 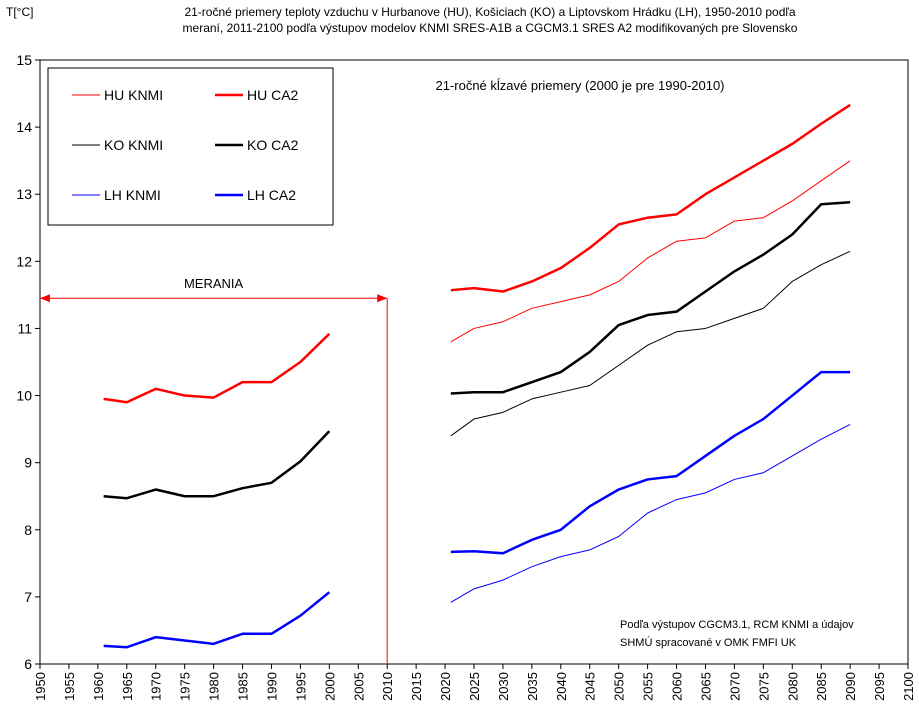 I want to click on x-tick-label: 2040, so click(x=561, y=686).